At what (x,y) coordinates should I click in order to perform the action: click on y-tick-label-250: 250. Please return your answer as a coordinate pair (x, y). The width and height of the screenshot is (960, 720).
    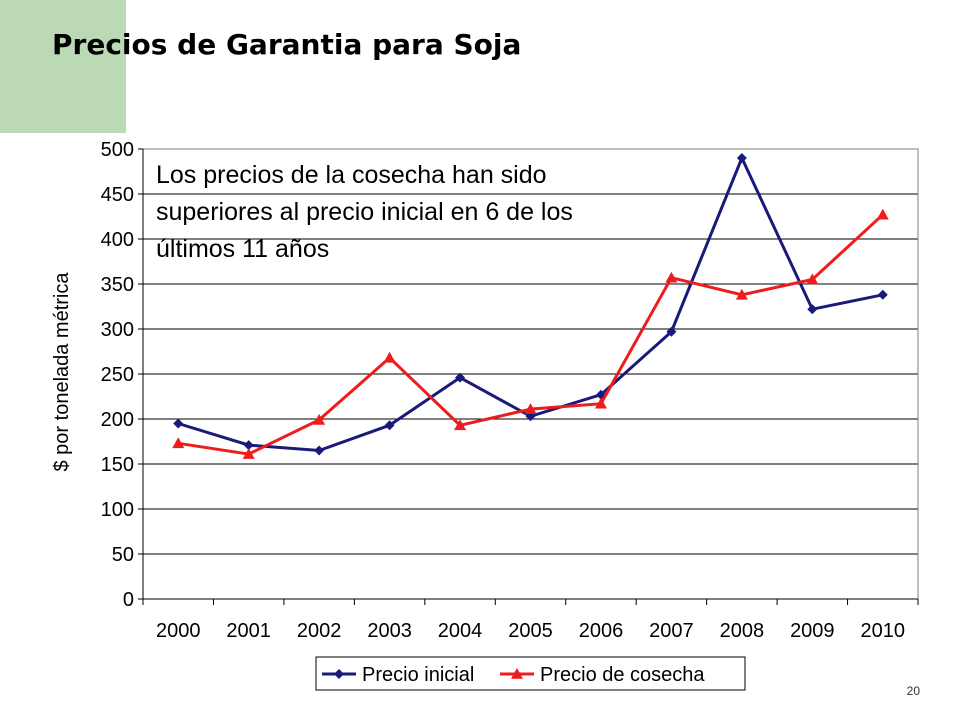
    Looking at the image, I should click on (117, 375).